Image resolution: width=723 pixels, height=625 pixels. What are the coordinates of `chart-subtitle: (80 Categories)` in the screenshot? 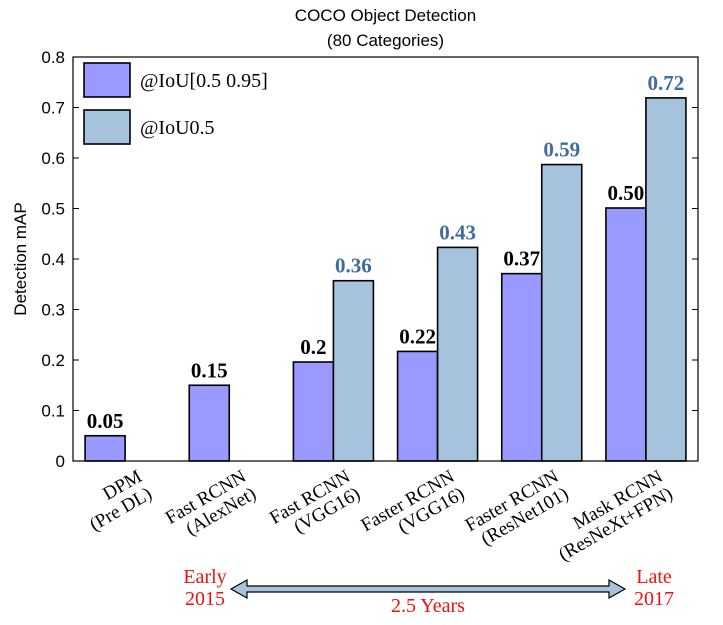 It's located at (385, 40).